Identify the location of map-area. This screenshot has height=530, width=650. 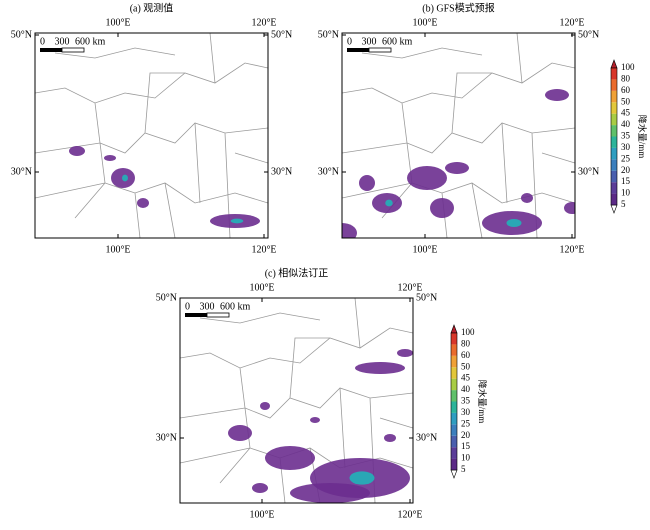
(296, 400).